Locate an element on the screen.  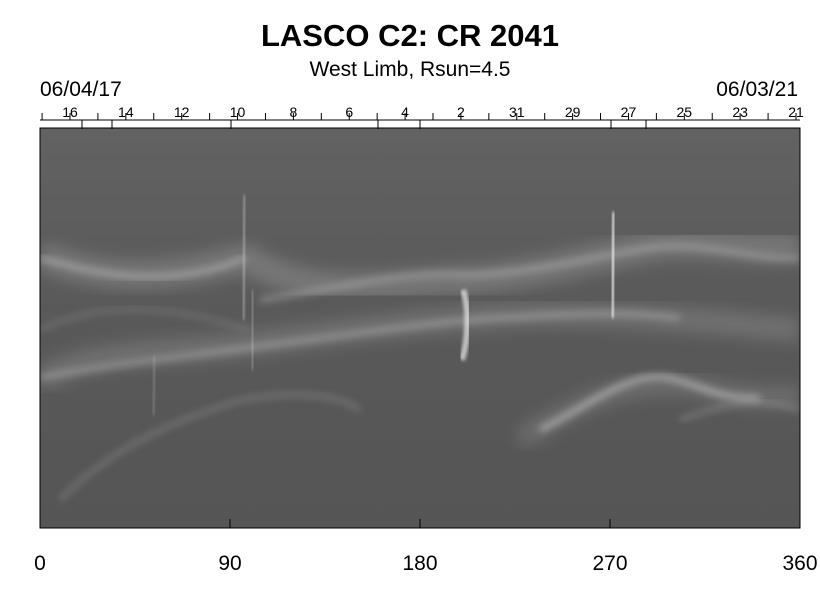
top-day-label: 25 is located at coordinates (685, 112).